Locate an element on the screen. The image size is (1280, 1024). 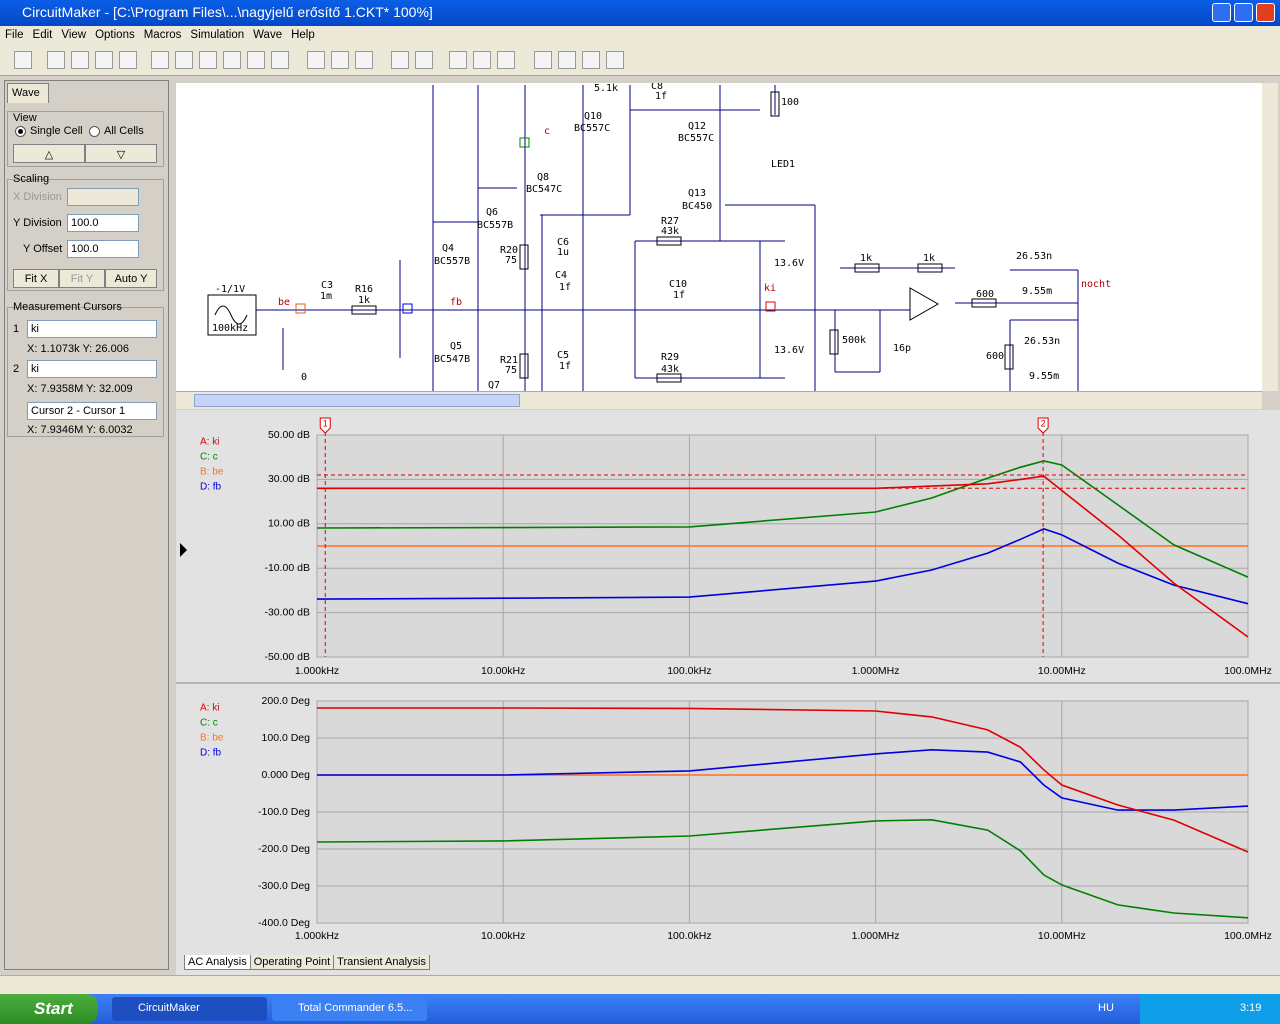
component-label: be is located at coordinates (284, 302).